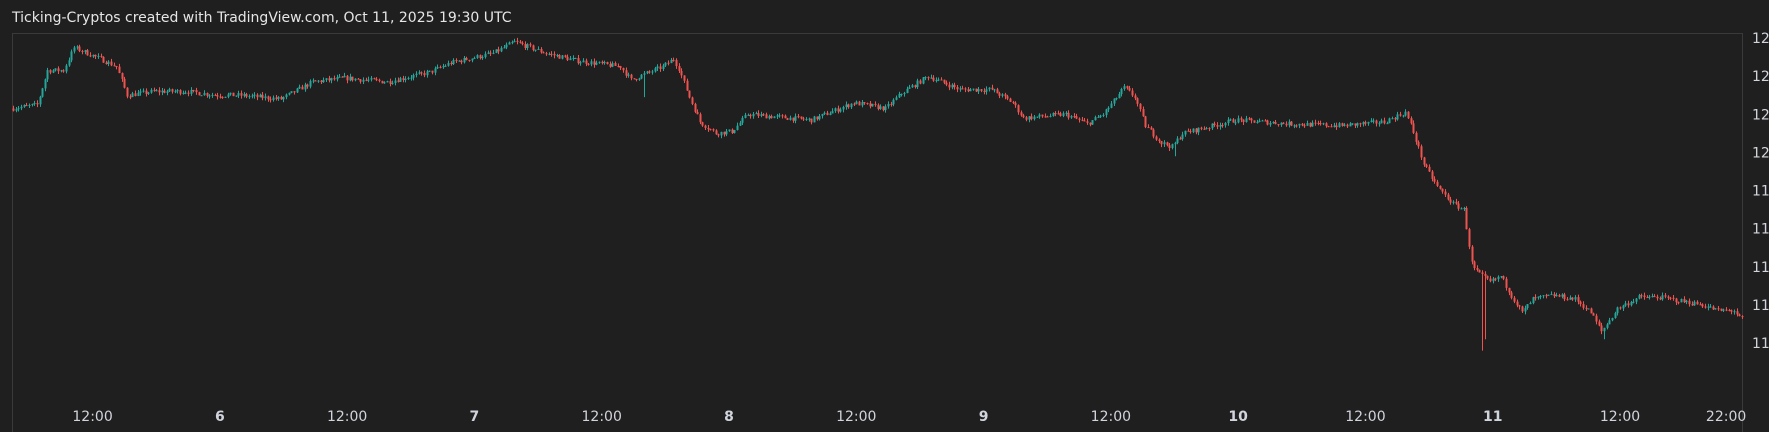 The image size is (1769, 432). Describe the element at coordinates (92, 417) in the screenshot. I see `time-tick-label: 12:00` at that location.